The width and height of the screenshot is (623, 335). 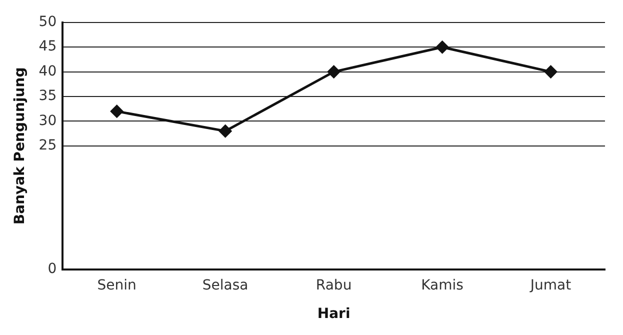 I want to click on x-tick-label: Kamis, so click(x=442, y=285).